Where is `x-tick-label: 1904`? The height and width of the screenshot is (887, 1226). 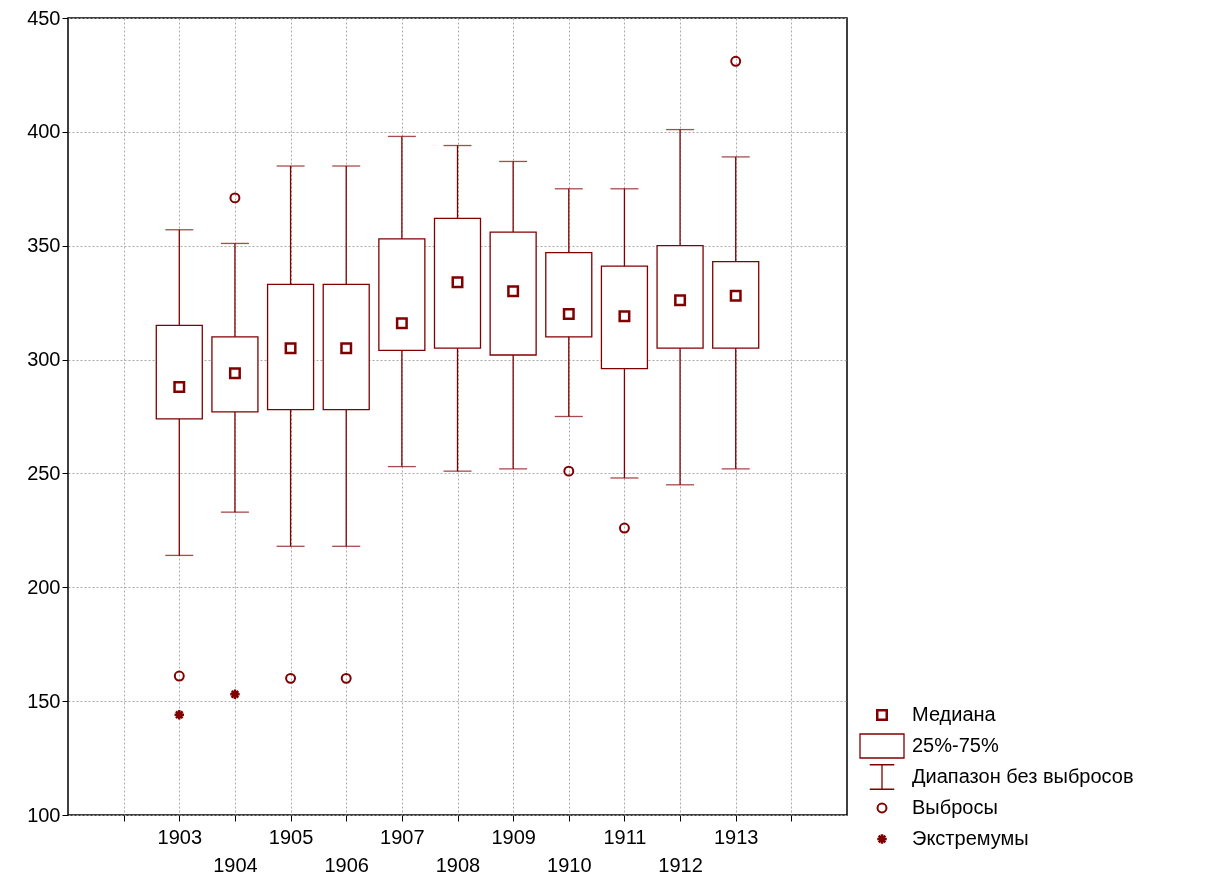
x-tick-label: 1904 is located at coordinates (235, 864).